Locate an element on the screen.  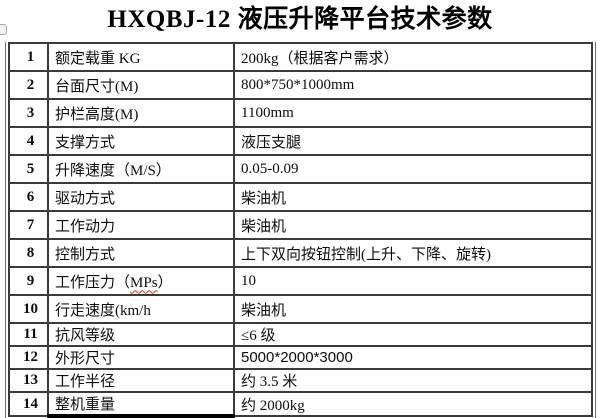
row-number-cell: 7 is located at coordinates (28, 225).